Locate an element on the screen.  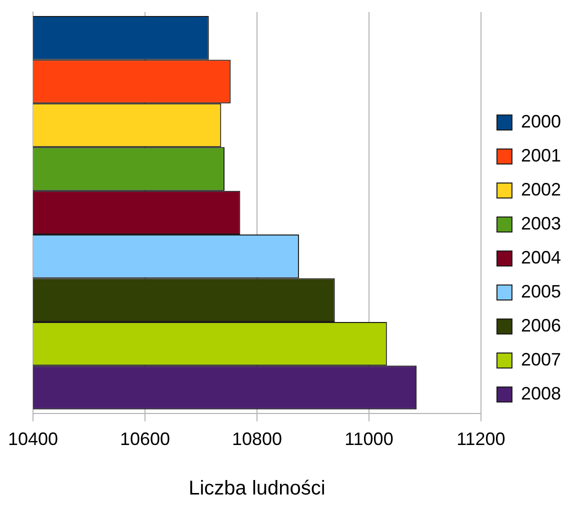
x-tick-label: 10600 is located at coordinates (145, 439).